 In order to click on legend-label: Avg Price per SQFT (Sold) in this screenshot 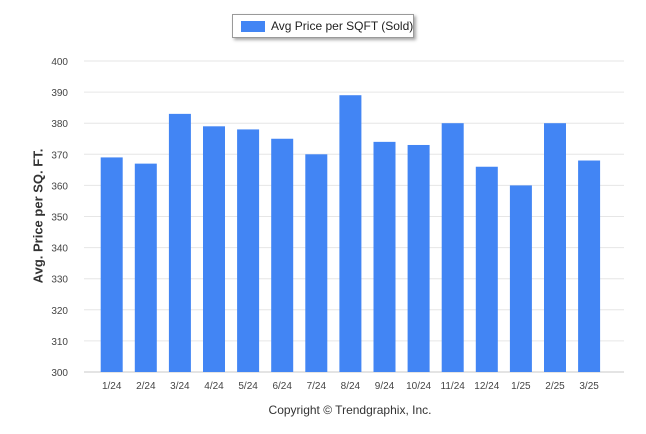, I will do `click(342, 26)`.